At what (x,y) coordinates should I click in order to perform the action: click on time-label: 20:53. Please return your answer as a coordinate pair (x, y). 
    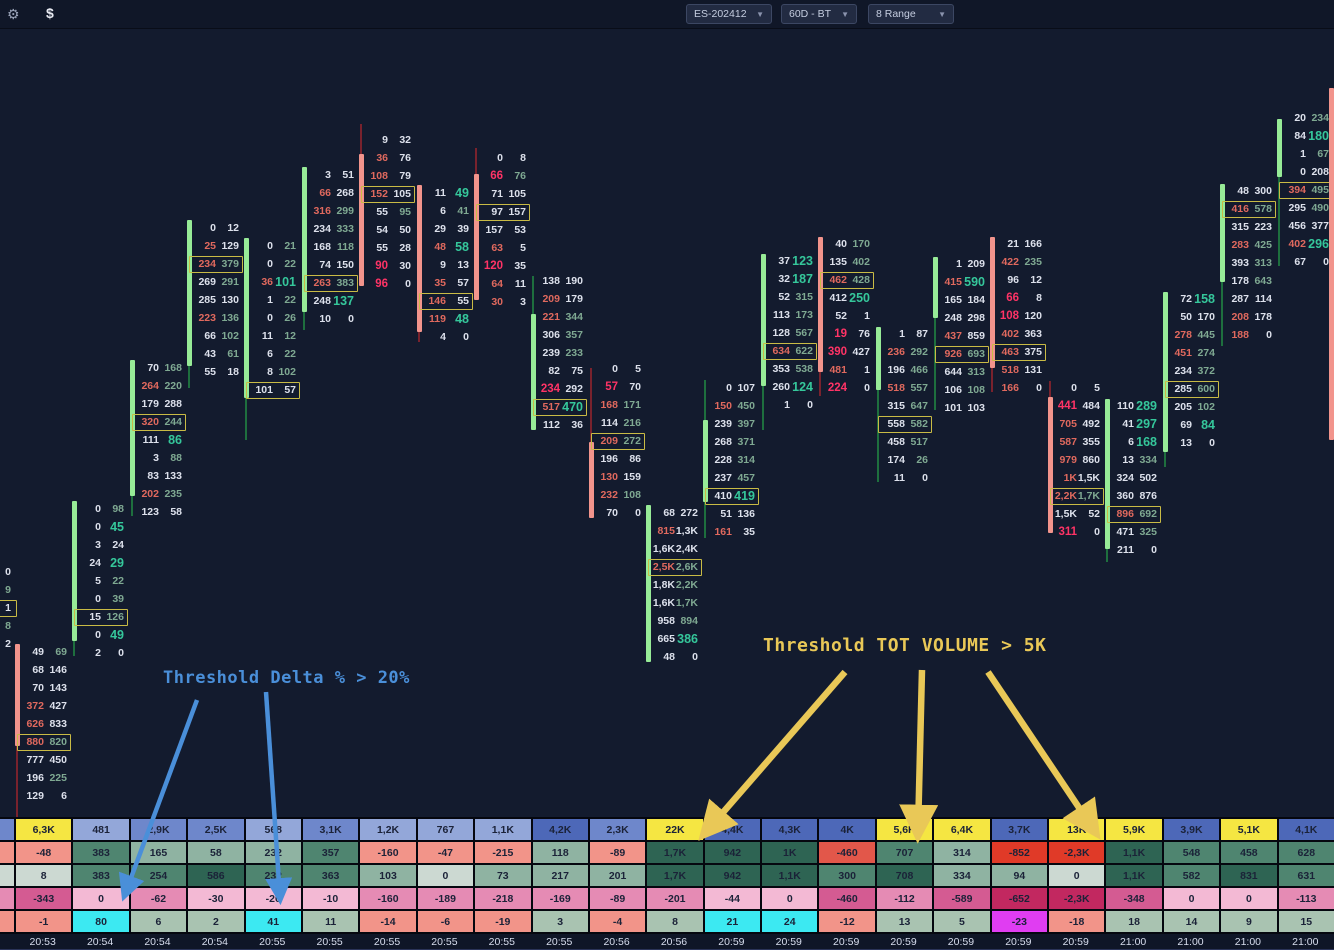
    Looking at the image, I should click on (42, 941).